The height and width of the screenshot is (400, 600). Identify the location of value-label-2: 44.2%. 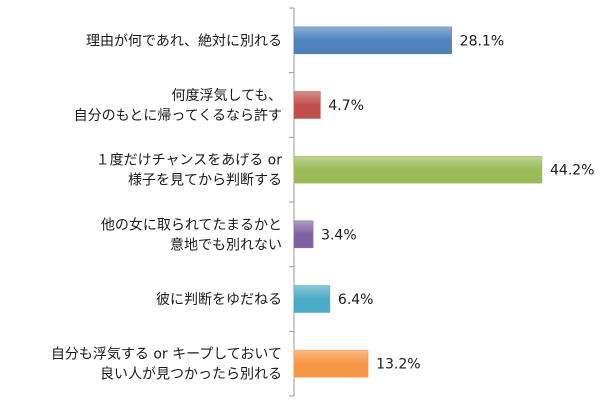
(572, 171).